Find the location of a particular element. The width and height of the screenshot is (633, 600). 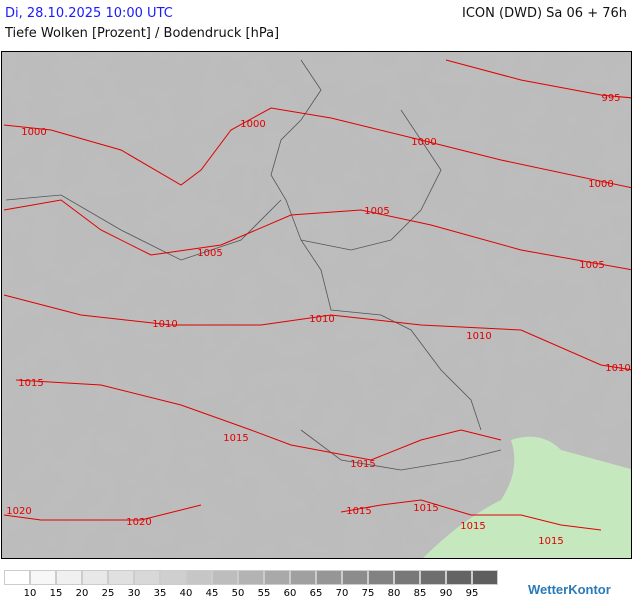

no-cloud-area is located at coordinates (527, 498).